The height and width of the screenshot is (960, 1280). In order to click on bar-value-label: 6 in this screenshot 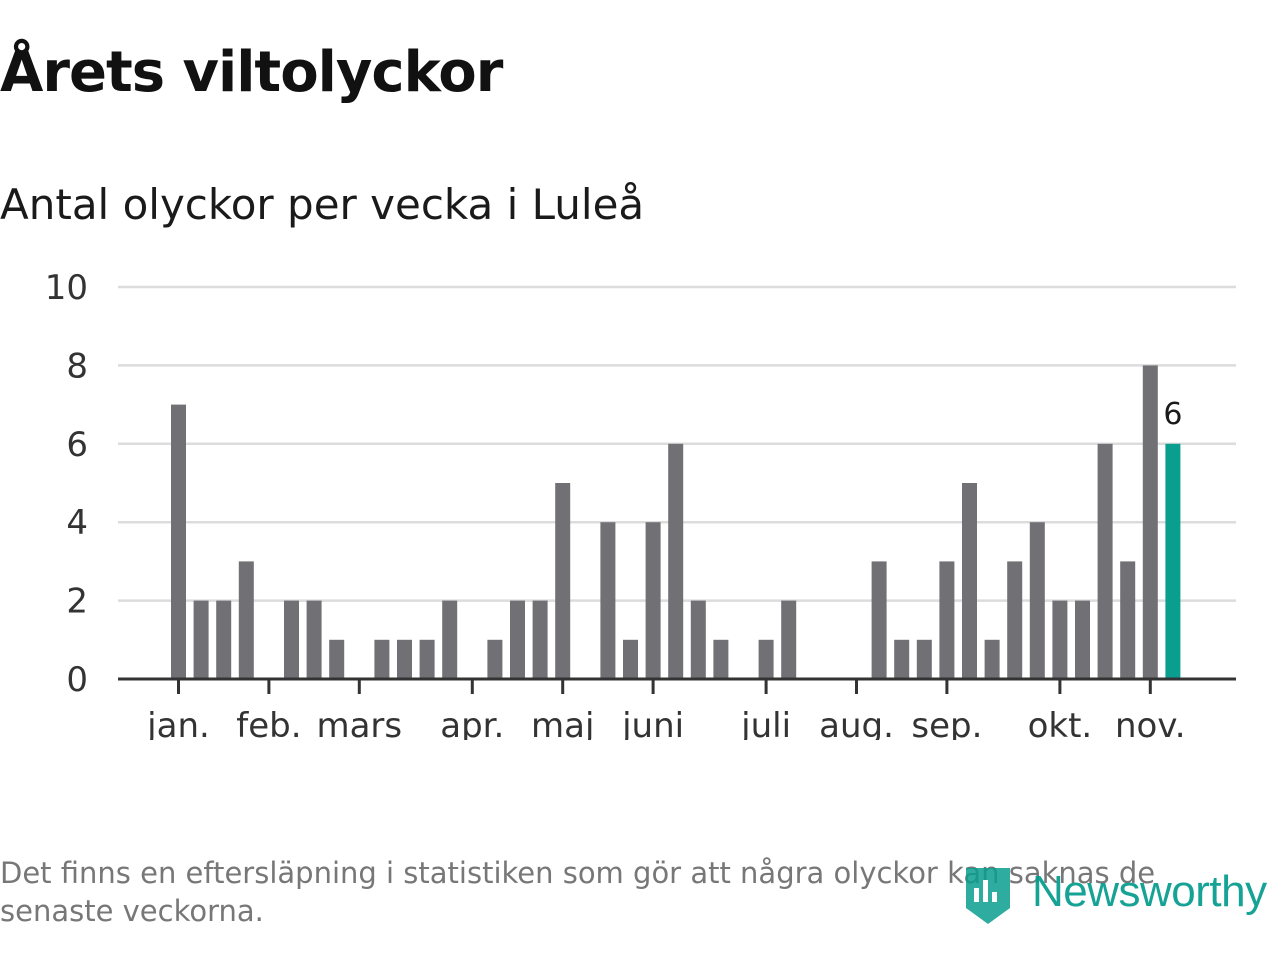, I will do `click(1172, 414)`.